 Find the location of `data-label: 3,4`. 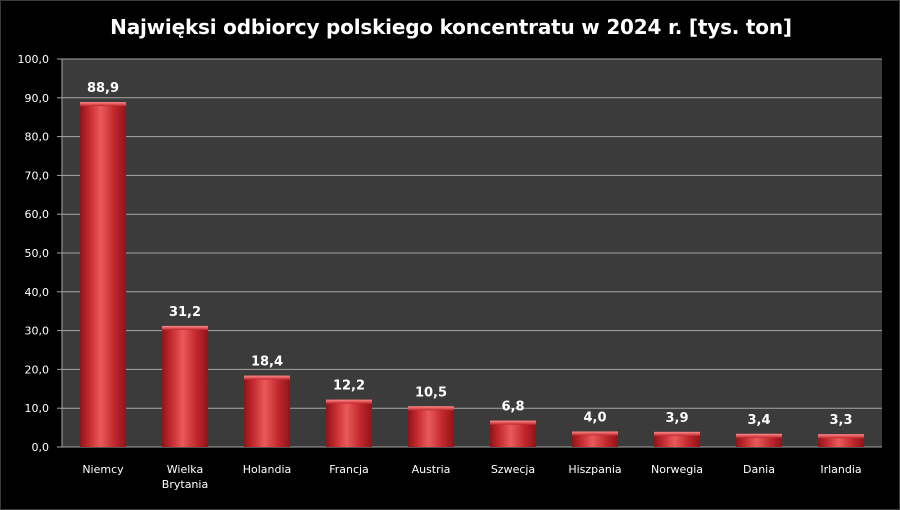

data-label: 3,4 is located at coordinates (758, 420).